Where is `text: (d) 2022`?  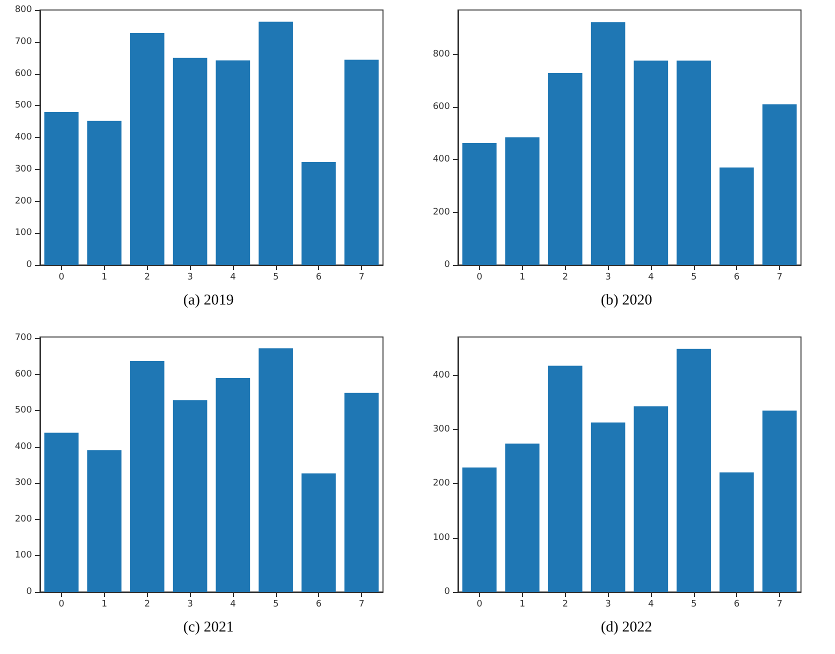 text: (d) 2022 is located at coordinates (626, 628).